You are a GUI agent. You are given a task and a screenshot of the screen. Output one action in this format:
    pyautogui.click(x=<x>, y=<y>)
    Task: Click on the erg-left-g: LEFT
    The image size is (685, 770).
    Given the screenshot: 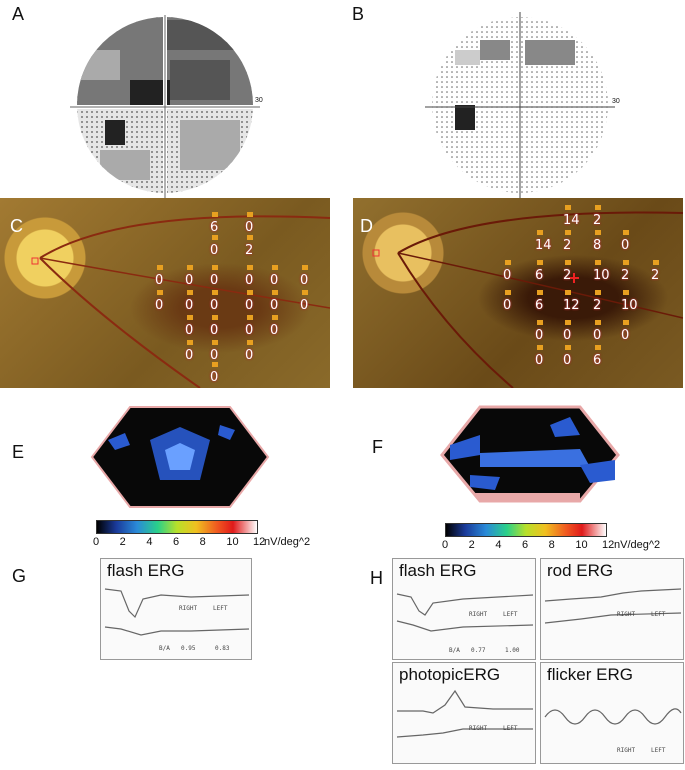 What is the action you would take?
    pyautogui.click(x=220, y=608)
    